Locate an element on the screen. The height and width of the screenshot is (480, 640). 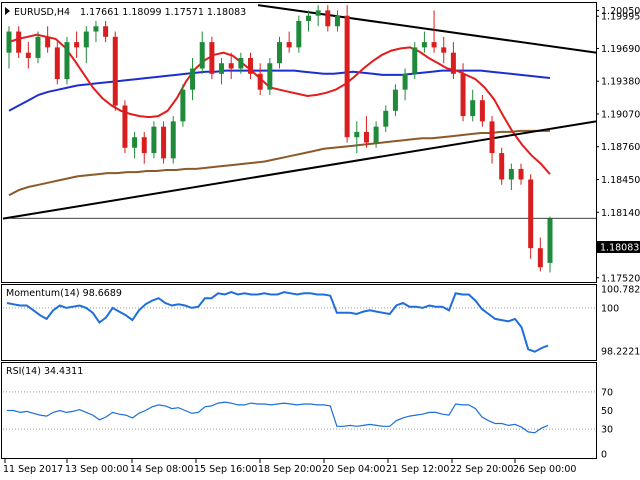
momentum-line is located at coordinates (277, 322).